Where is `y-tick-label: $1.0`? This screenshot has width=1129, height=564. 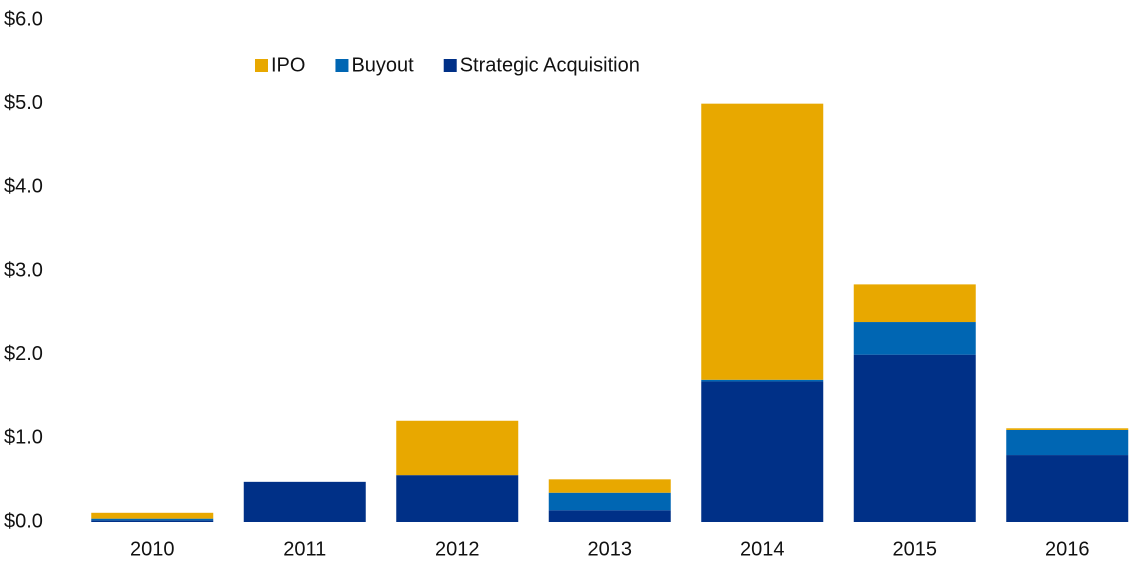 y-tick-label: $1.0 is located at coordinates (23, 438).